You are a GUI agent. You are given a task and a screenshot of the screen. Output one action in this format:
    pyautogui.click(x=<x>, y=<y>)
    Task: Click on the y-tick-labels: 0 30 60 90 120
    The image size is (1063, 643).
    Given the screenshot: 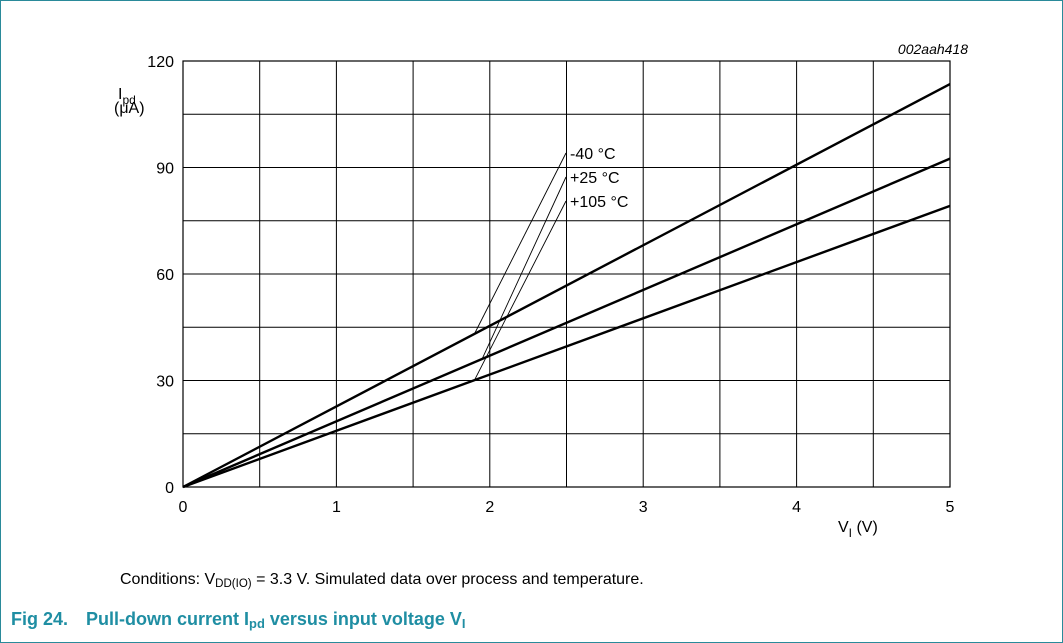 What is the action you would take?
    pyautogui.click(x=160, y=275)
    